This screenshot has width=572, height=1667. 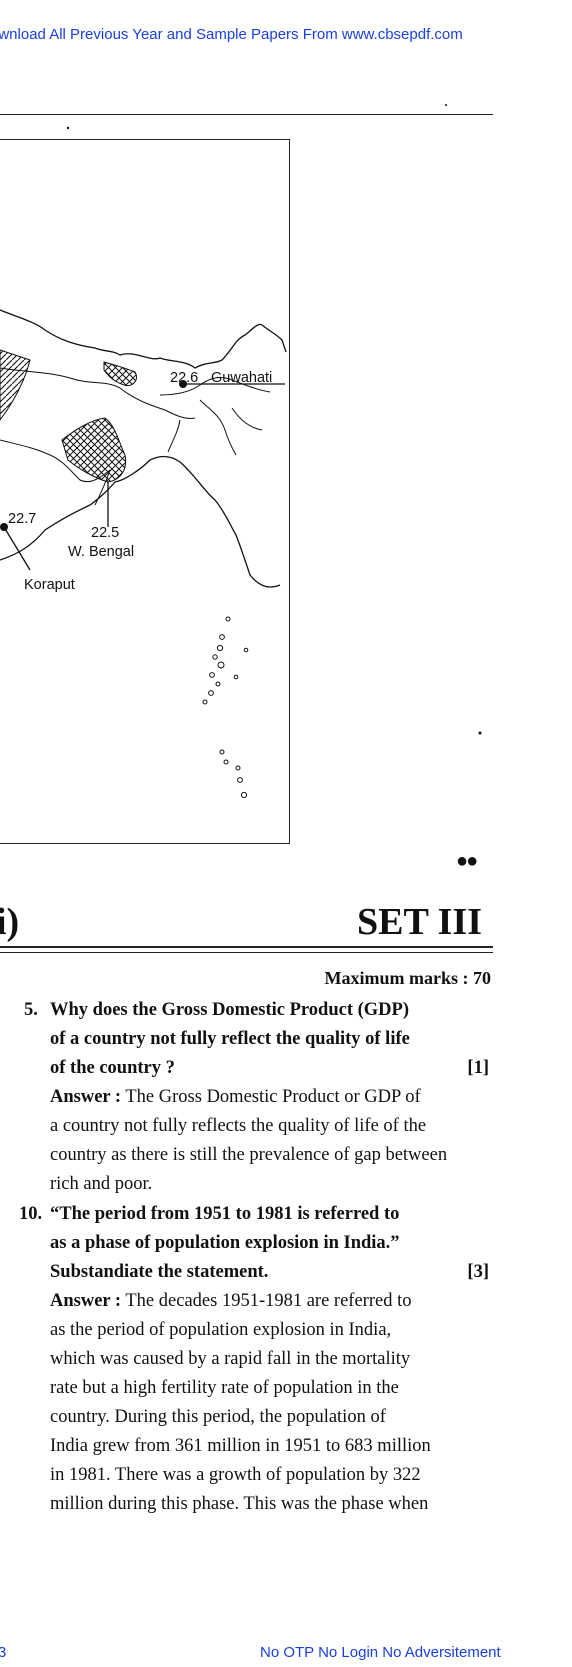 What do you see at coordinates (49, 585) in the screenshot?
I see `koraput-name: Koraput` at bounding box center [49, 585].